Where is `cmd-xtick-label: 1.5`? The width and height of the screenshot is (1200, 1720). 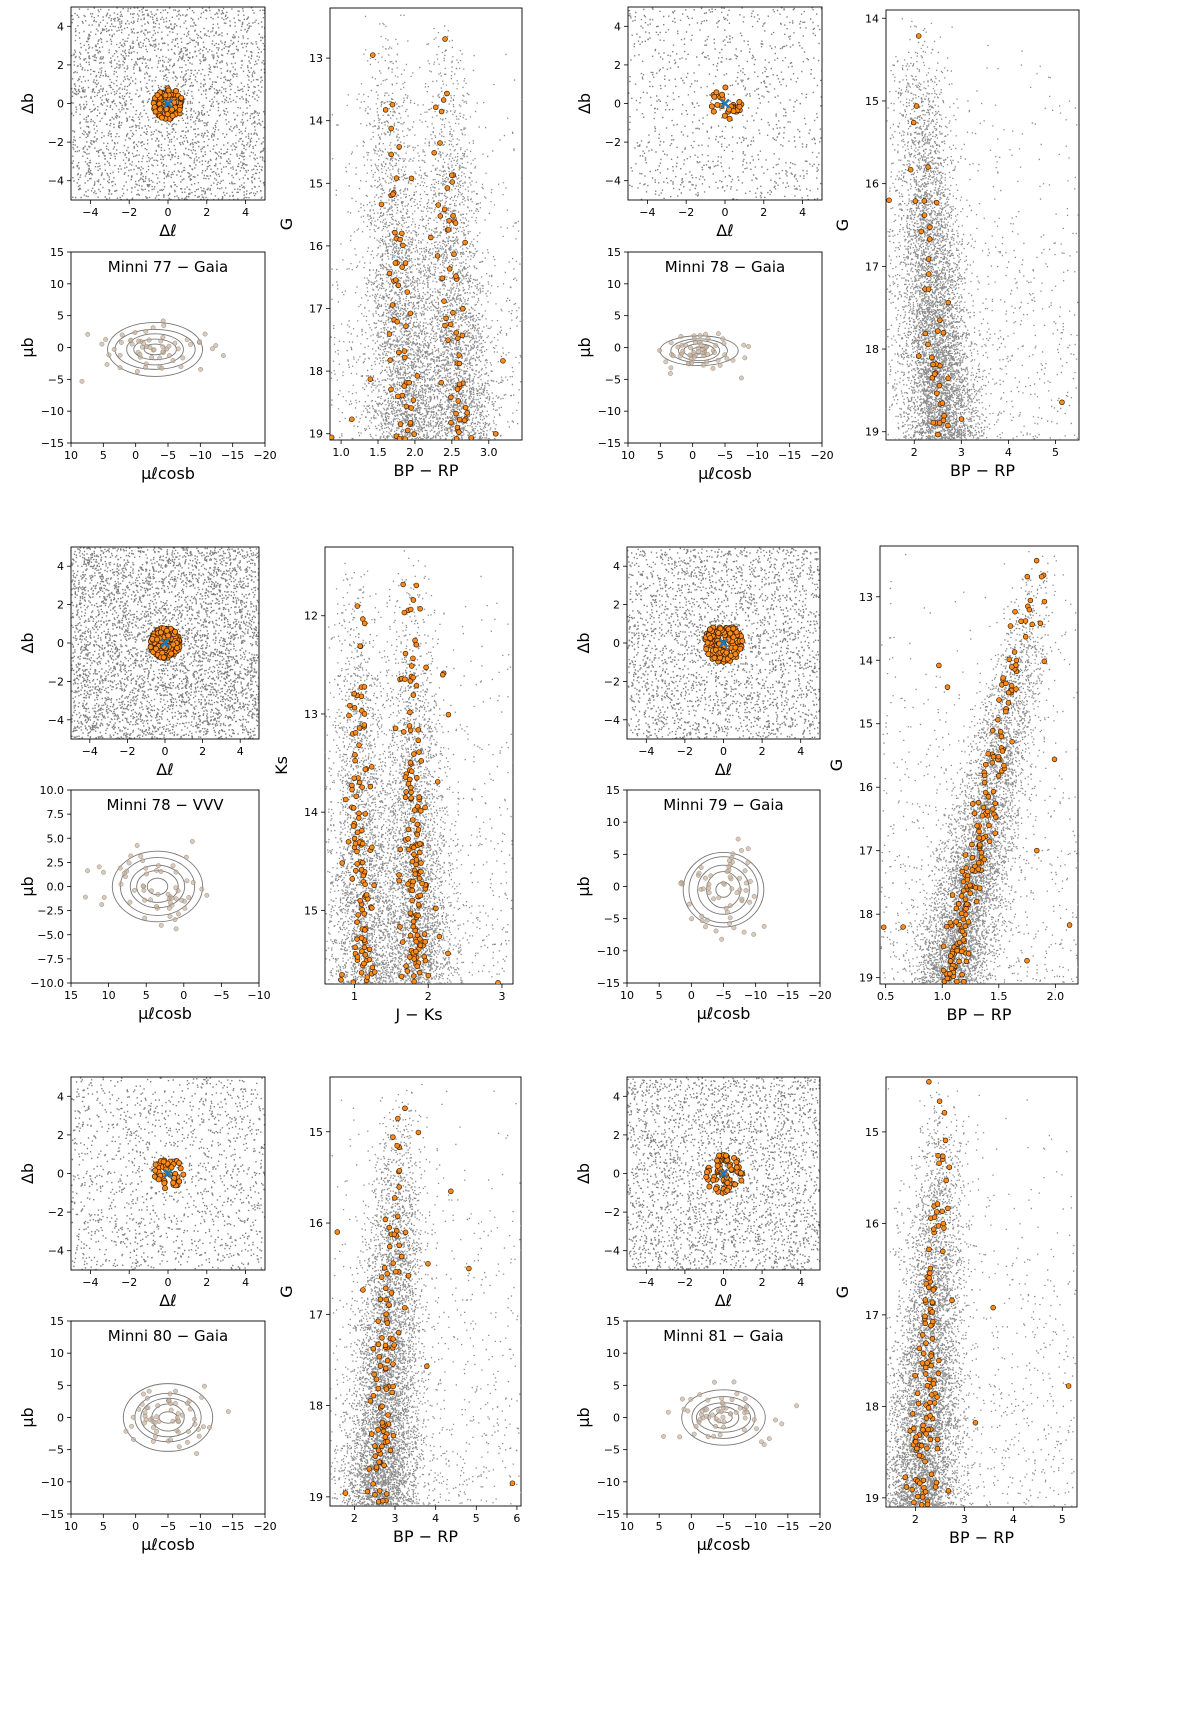
cmd-xtick-label: 1.5 is located at coordinates (378, 452).